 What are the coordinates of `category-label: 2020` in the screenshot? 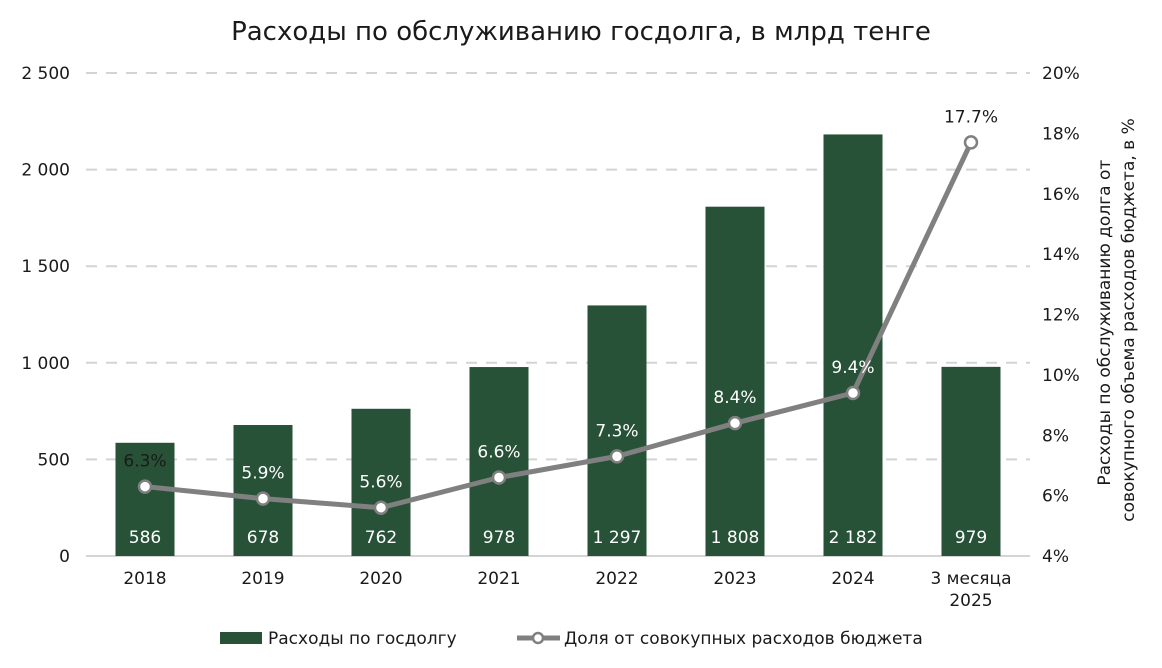 It's located at (380, 579).